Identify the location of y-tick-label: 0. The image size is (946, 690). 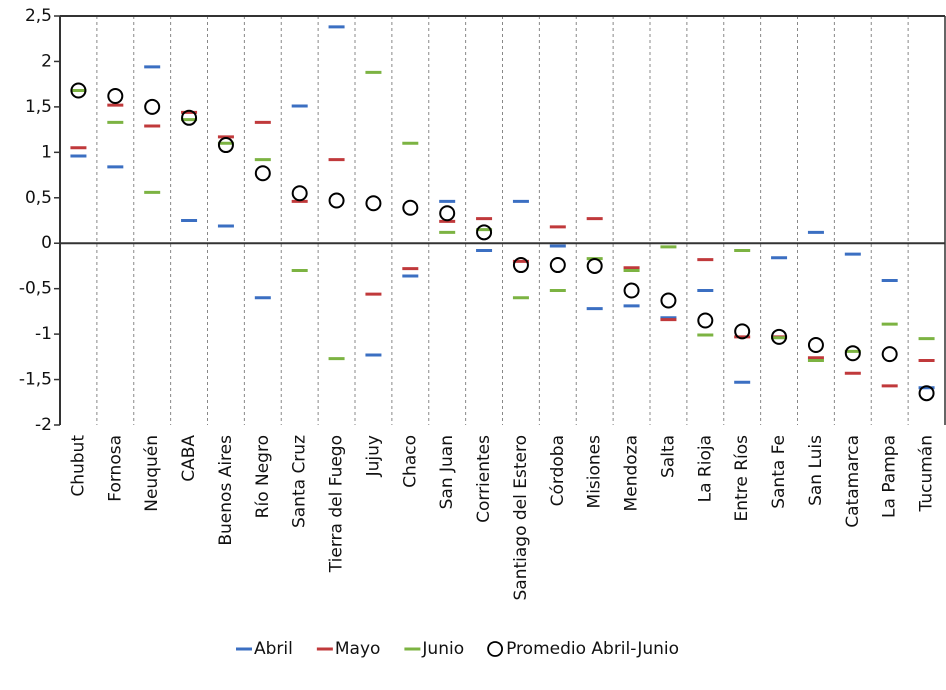
(46, 243).